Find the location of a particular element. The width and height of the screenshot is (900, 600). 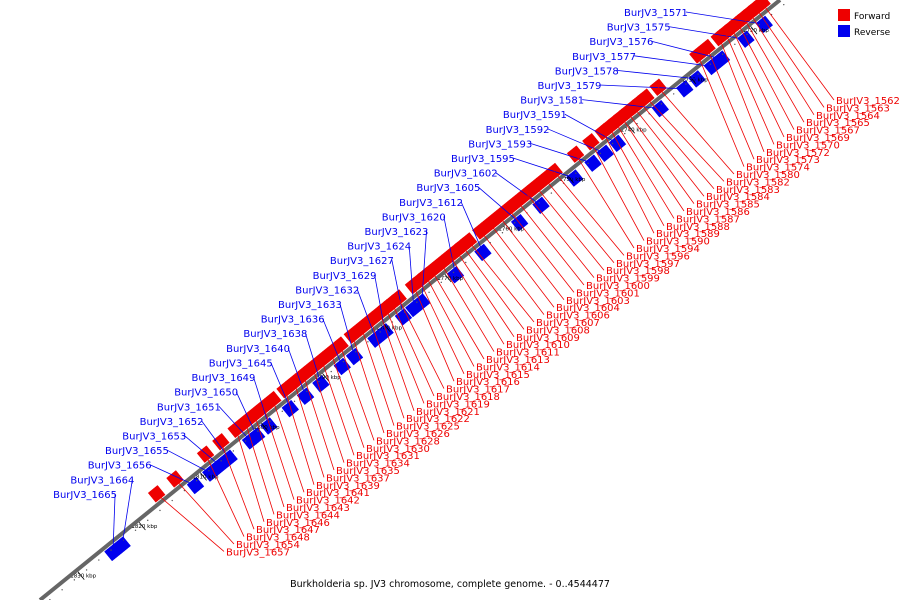

gene-label: BurJV3_1570 is located at coordinates (808, 145).